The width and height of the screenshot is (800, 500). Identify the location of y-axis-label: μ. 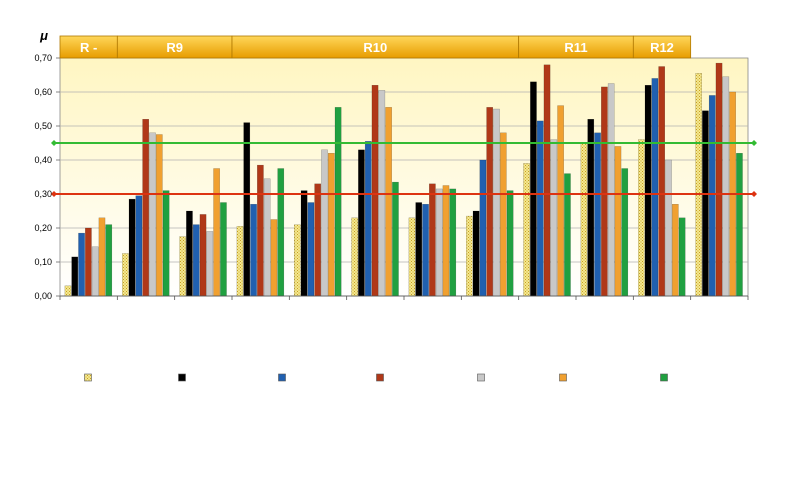
(43, 35).